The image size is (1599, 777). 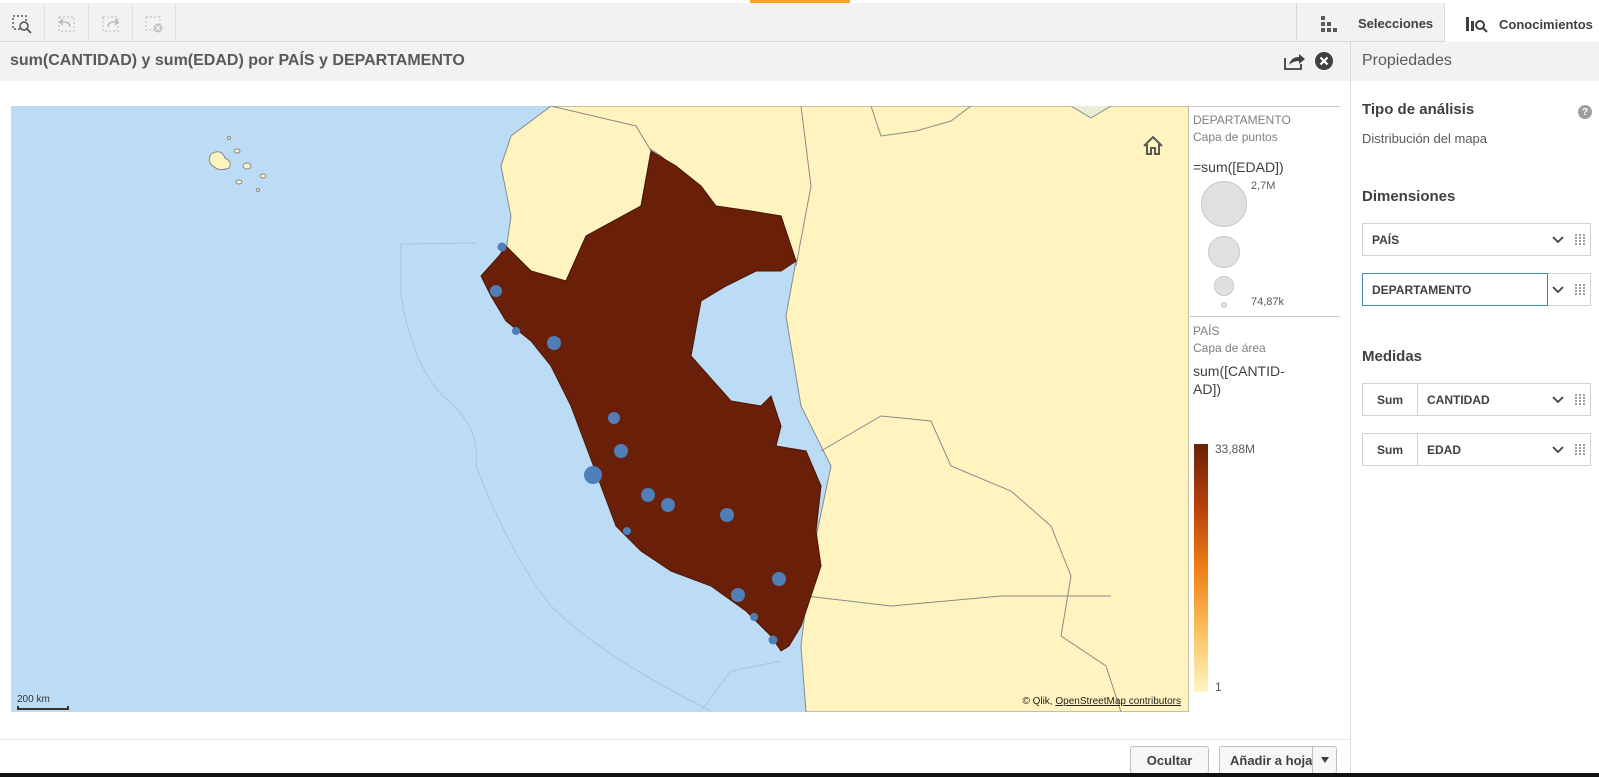 I want to click on caret-down-icon, so click(x=1324, y=760).